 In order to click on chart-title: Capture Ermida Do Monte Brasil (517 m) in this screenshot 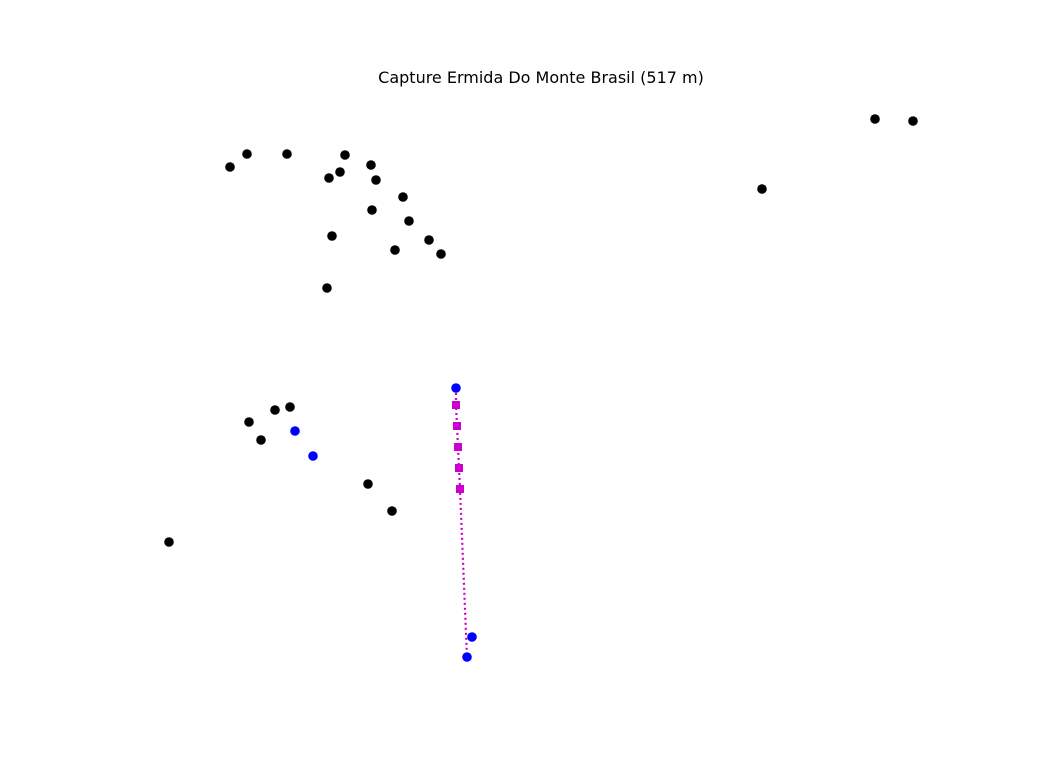, I will do `click(541, 77)`.